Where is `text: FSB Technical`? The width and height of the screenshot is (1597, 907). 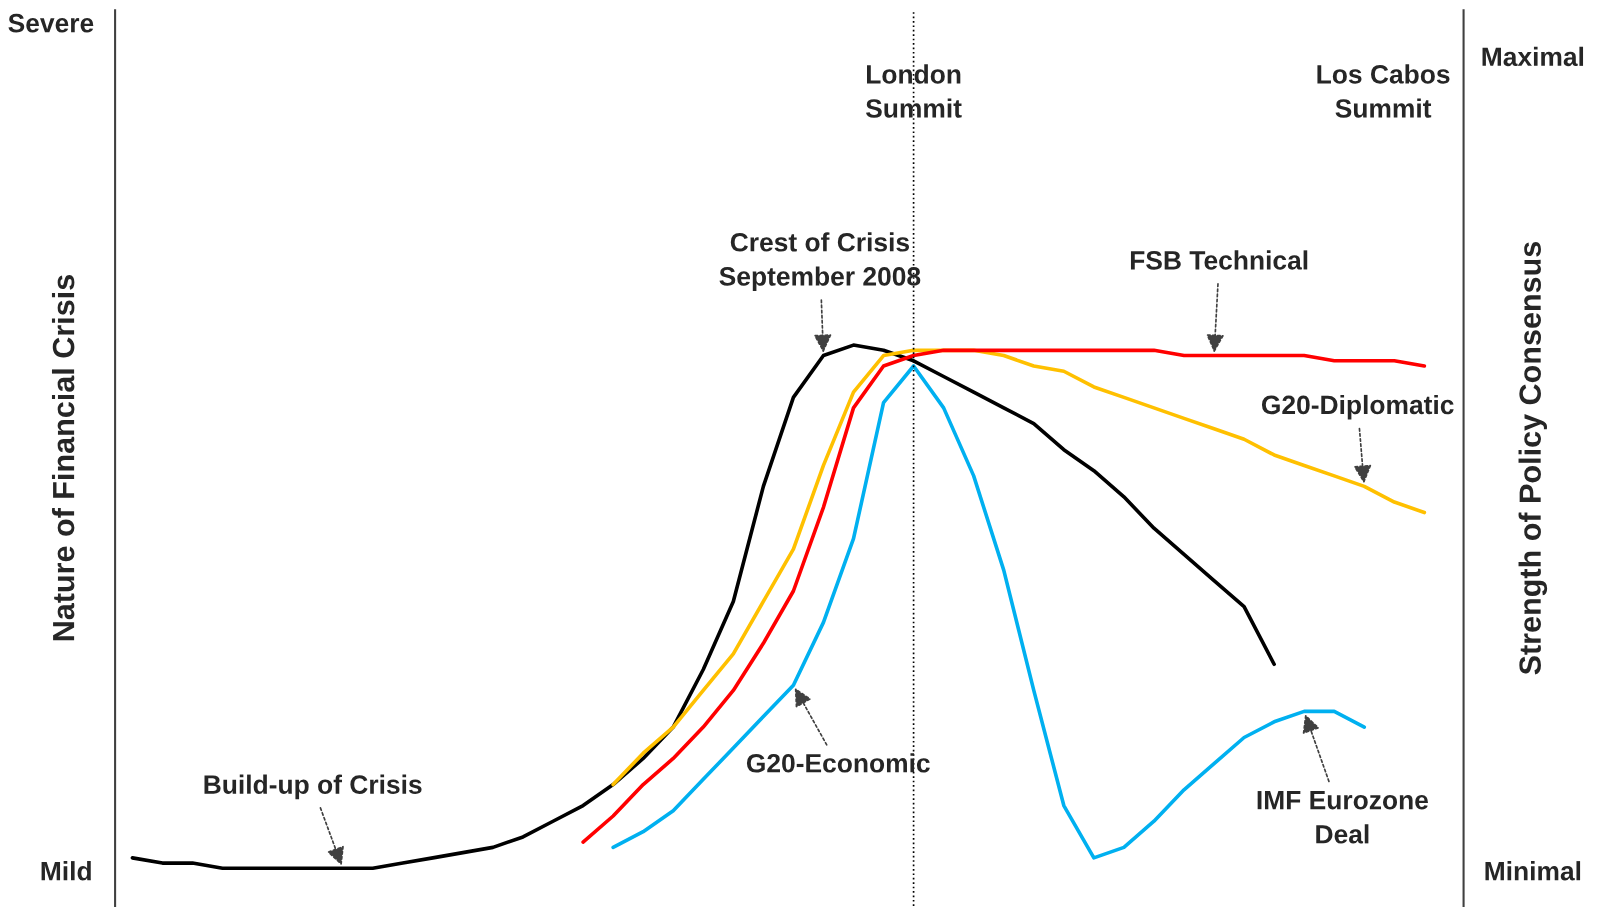 text: FSB Technical is located at coordinates (1219, 260).